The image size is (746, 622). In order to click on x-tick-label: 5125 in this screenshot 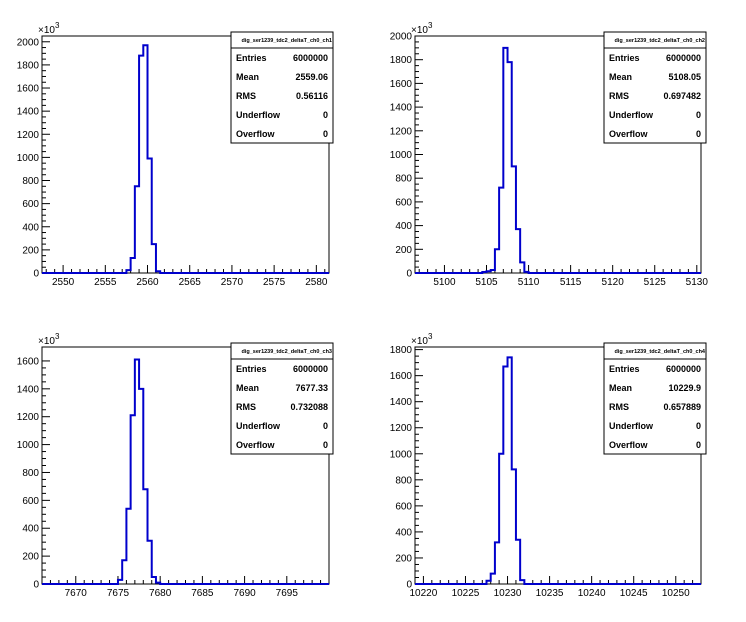, I will do `click(655, 282)`.